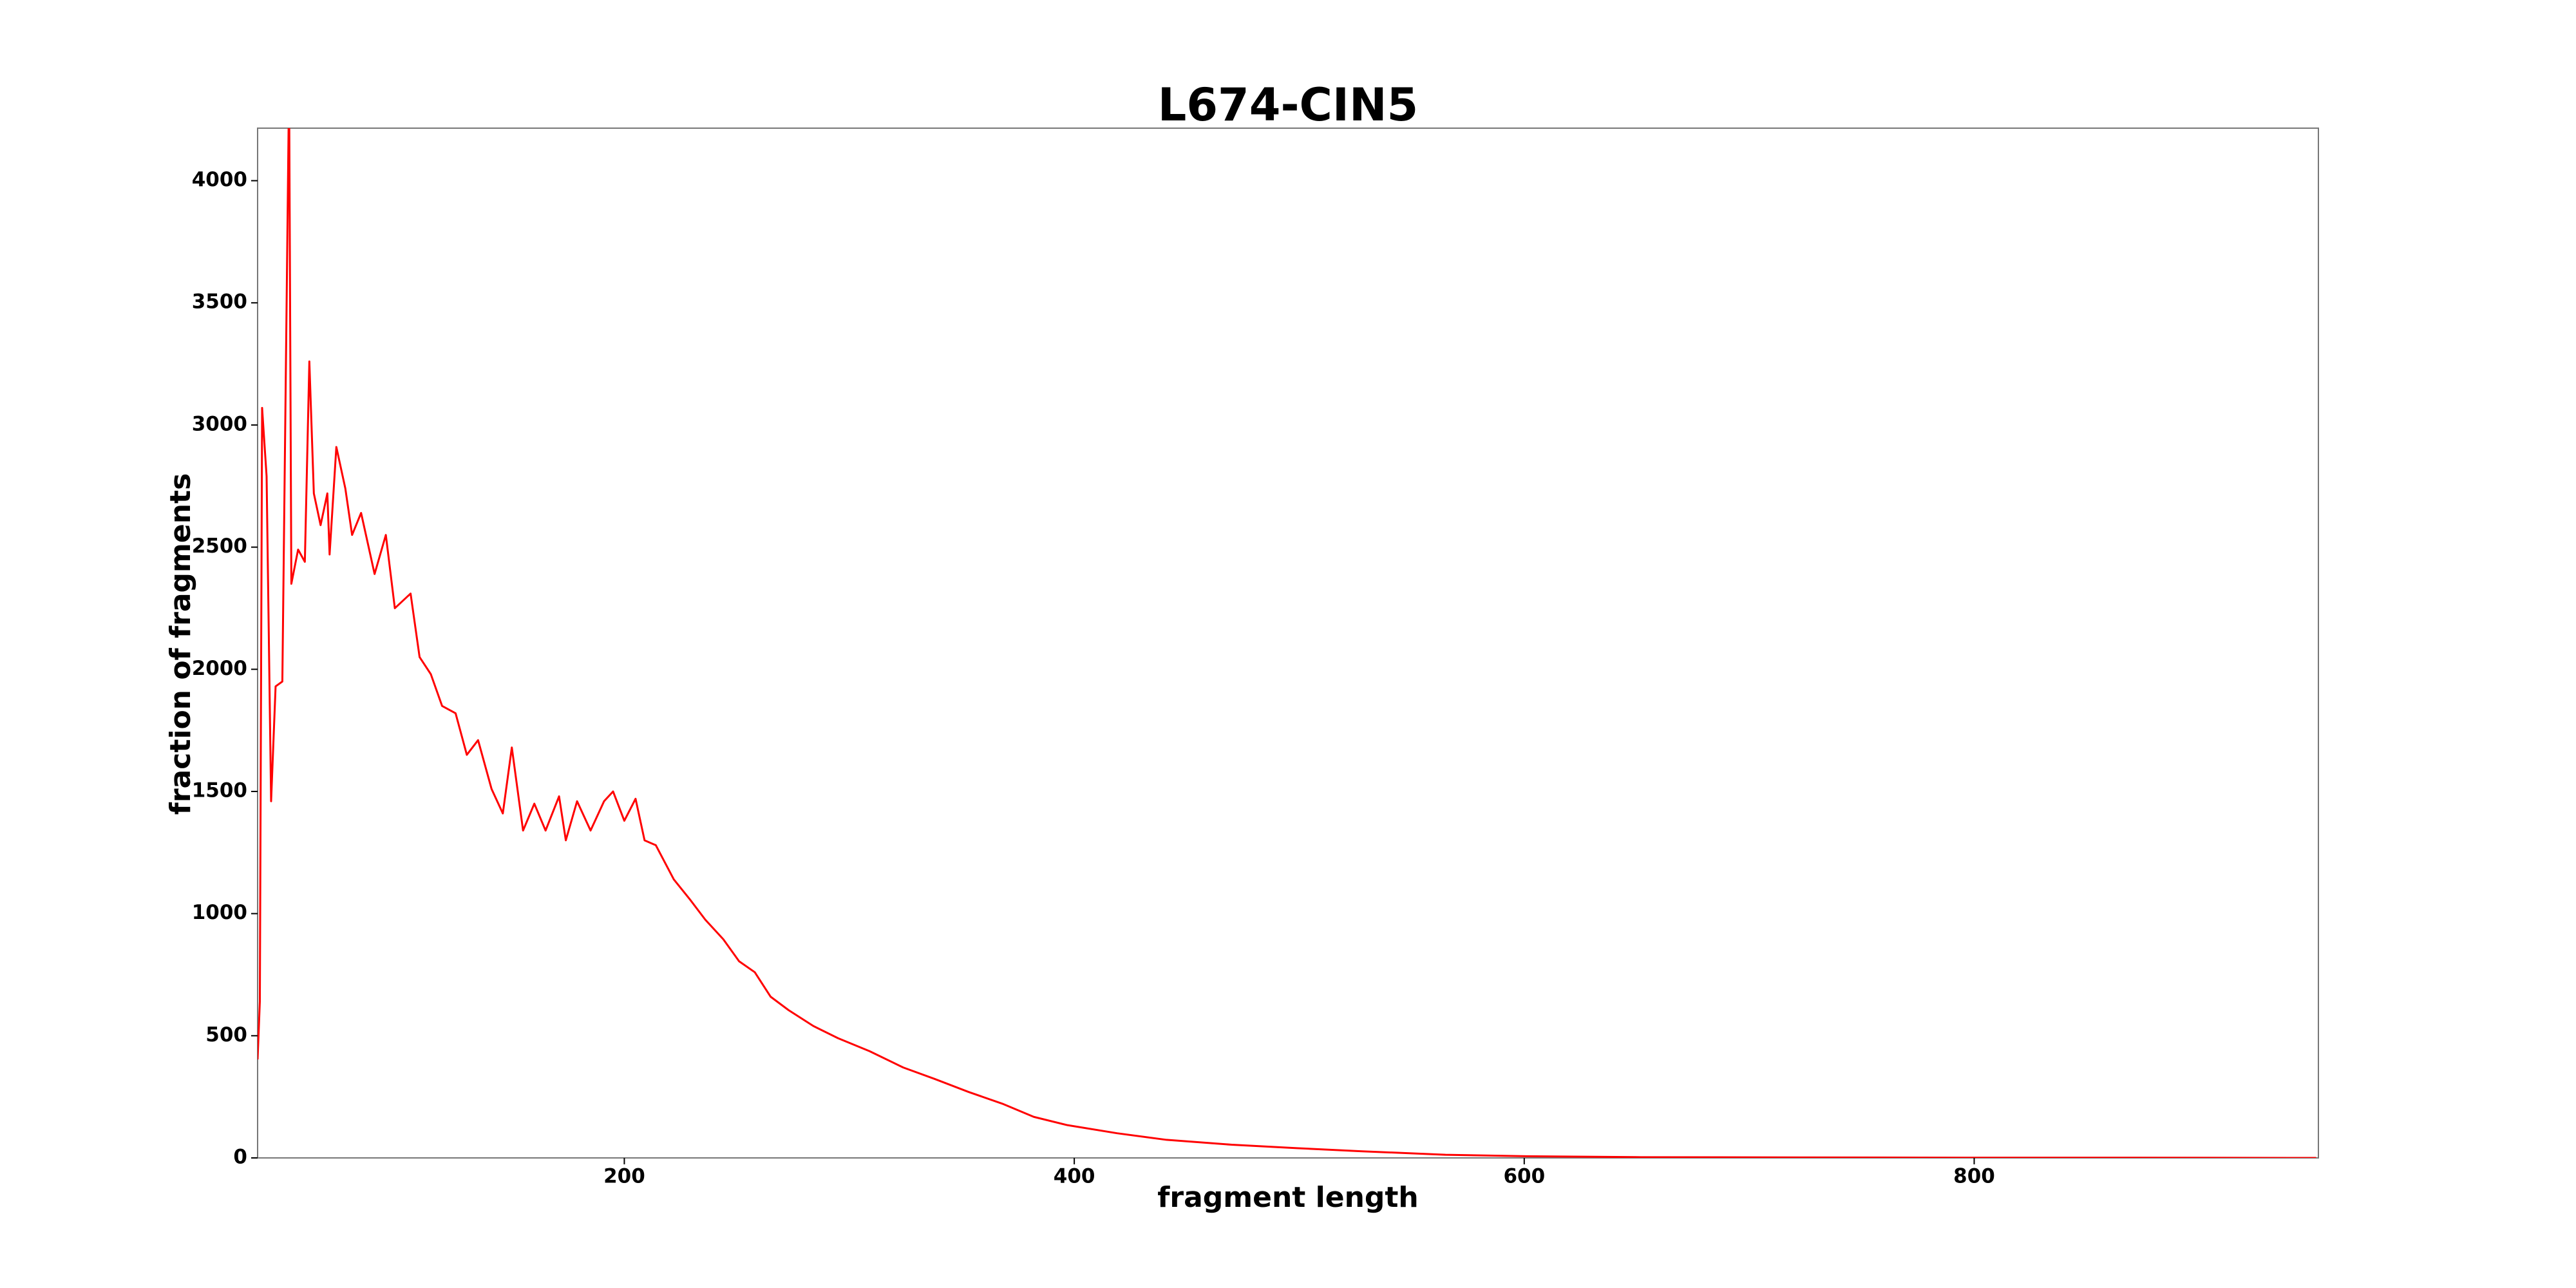 This screenshot has width=2576, height=1288. Describe the element at coordinates (1074, 1176) in the screenshot. I see `x-tick-label: 400` at that location.